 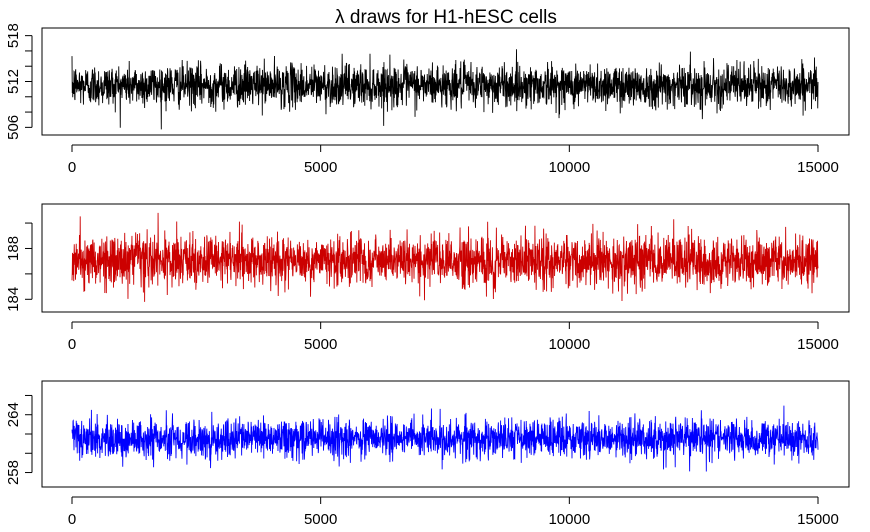 What do you see at coordinates (13, 127) in the screenshot?
I see `y-tick-label-1-0: 506` at bounding box center [13, 127].